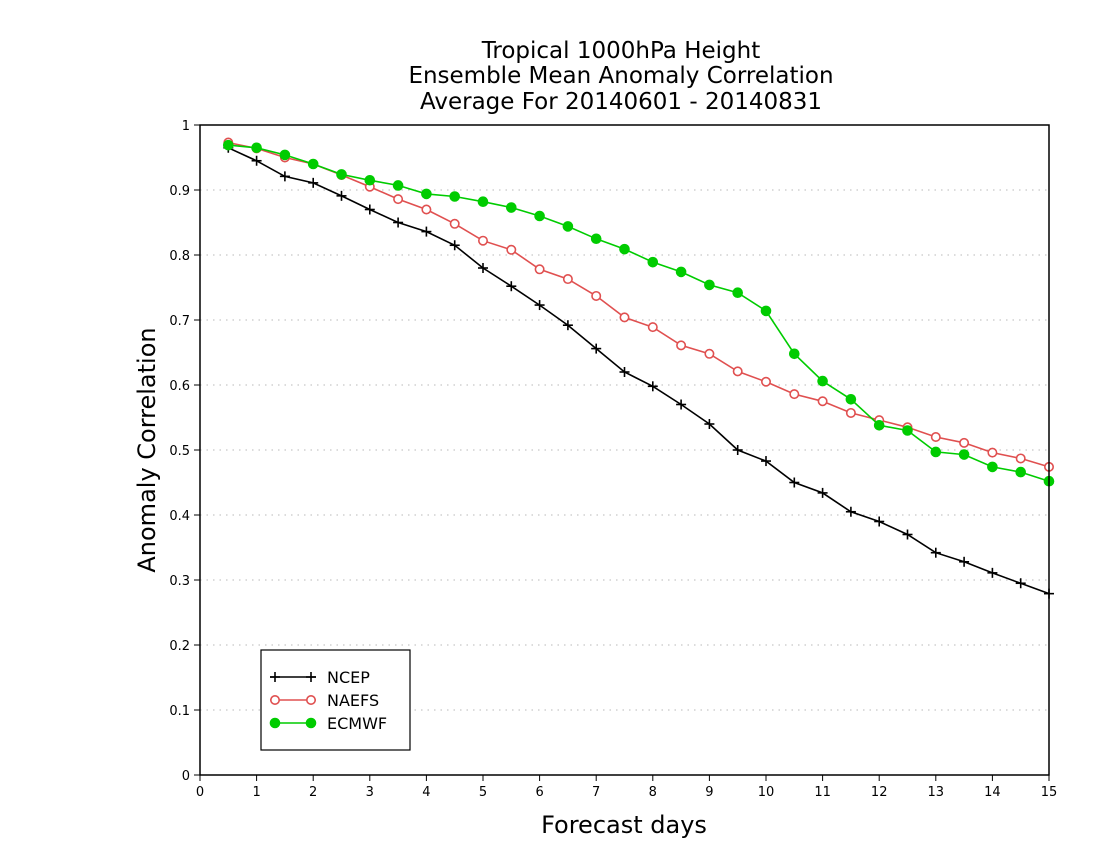 Image resolution: width=1100 pixels, height=850 pixels. I want to click on x-tick-label: 12, so click(879, 792).